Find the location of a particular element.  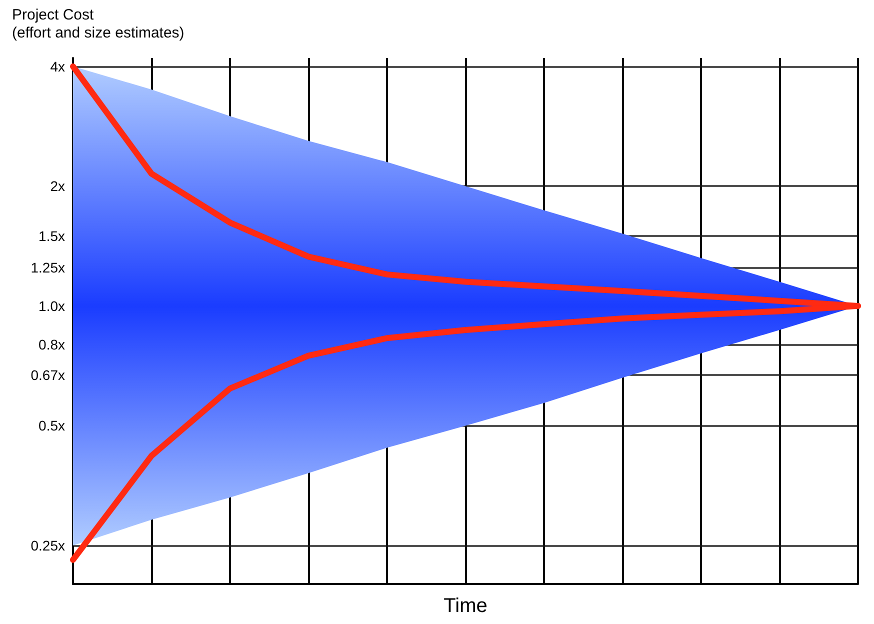

y-axis-title: Project Cost (effort and size estimates) is located at coordinates (98, 24).